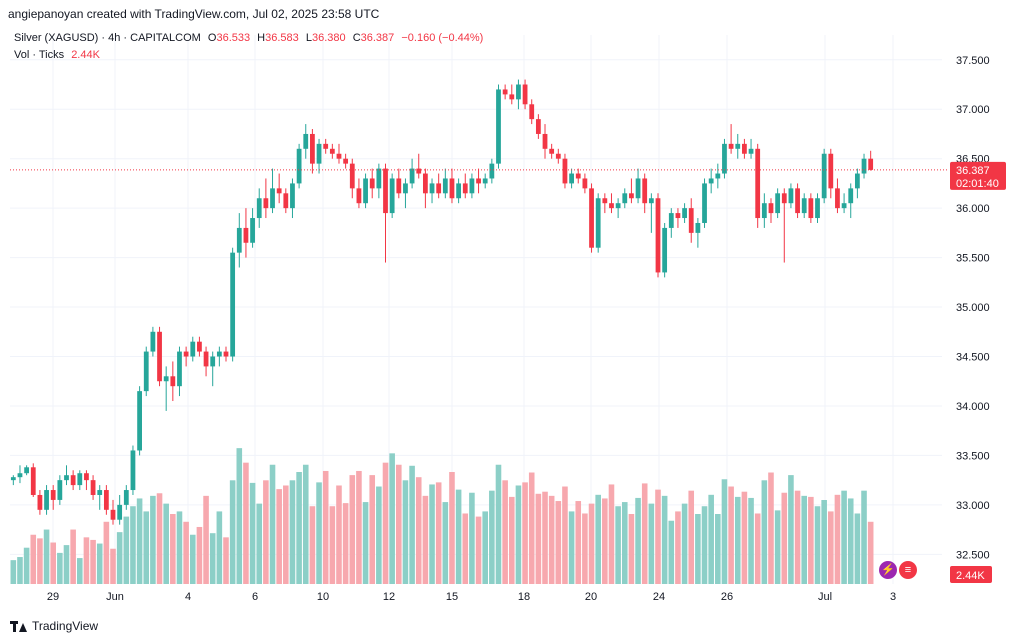  What do you see at coordinates (261, 38) in the screenshot?
I see `high-label: H` at bounding box center [261, 38].